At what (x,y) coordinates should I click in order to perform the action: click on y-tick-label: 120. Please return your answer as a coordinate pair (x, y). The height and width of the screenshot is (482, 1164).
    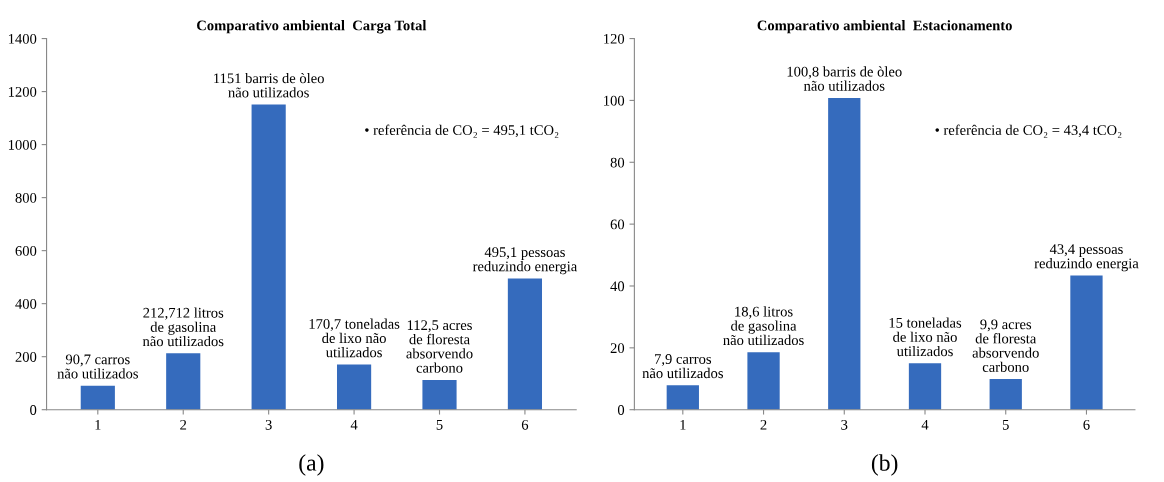
    Looking at the image, I should click on (614, 38).